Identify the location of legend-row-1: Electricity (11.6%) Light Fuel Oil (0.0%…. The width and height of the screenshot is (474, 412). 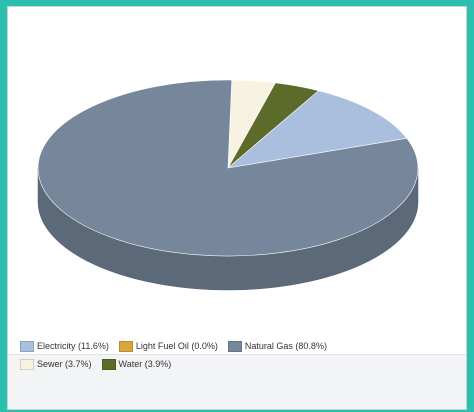
(240, 346).